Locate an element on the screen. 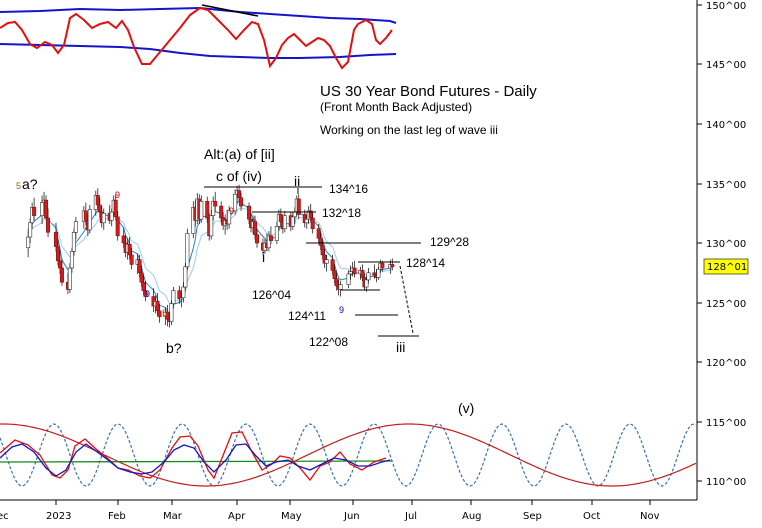  cycle-overlay is located at coordinates (348, 455).